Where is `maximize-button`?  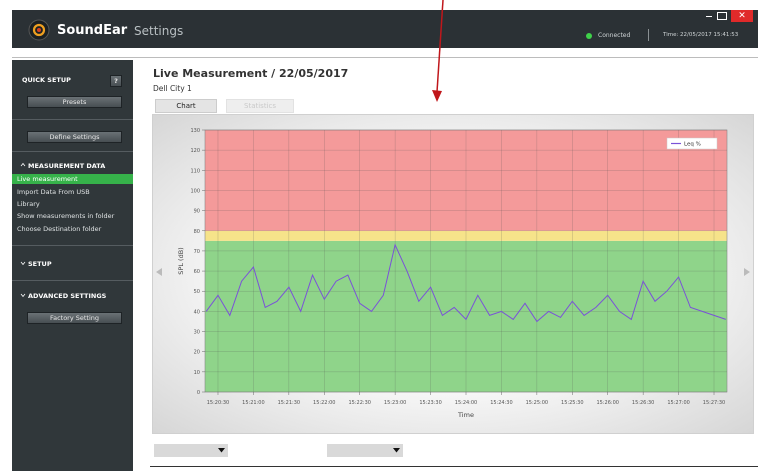
maximize-button is located at coordinates (722, 16).